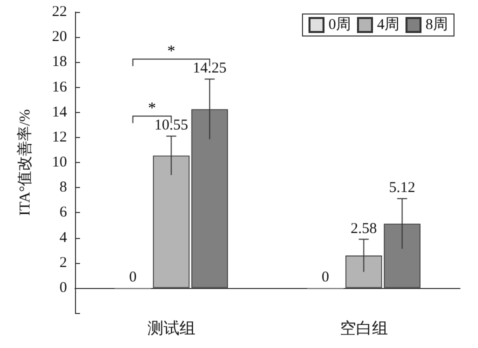 The image size is (478, 348). I want to click on legend-label: 4周, so click(388, 25).